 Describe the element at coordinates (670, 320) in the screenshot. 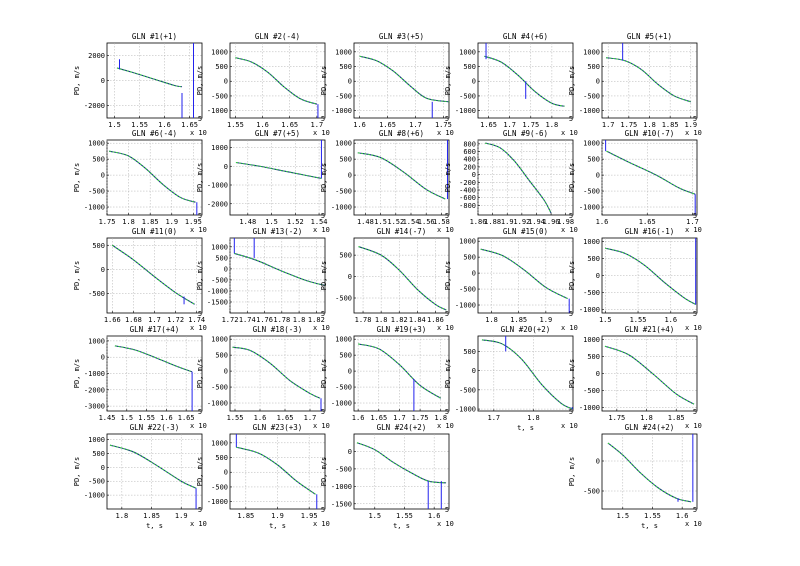

I see `x-tick-label: 1.6` at that location.